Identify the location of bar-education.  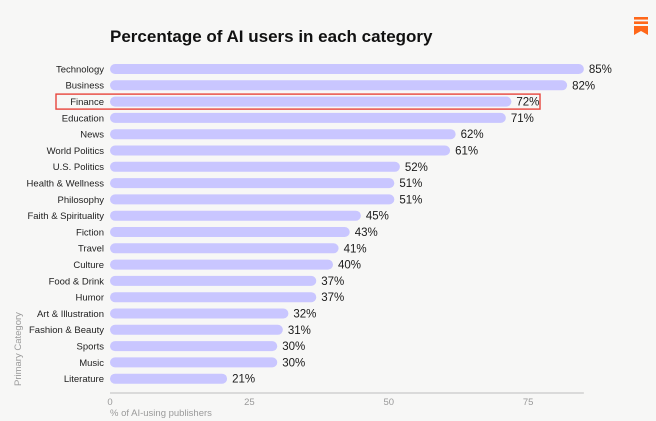
(308, 117).